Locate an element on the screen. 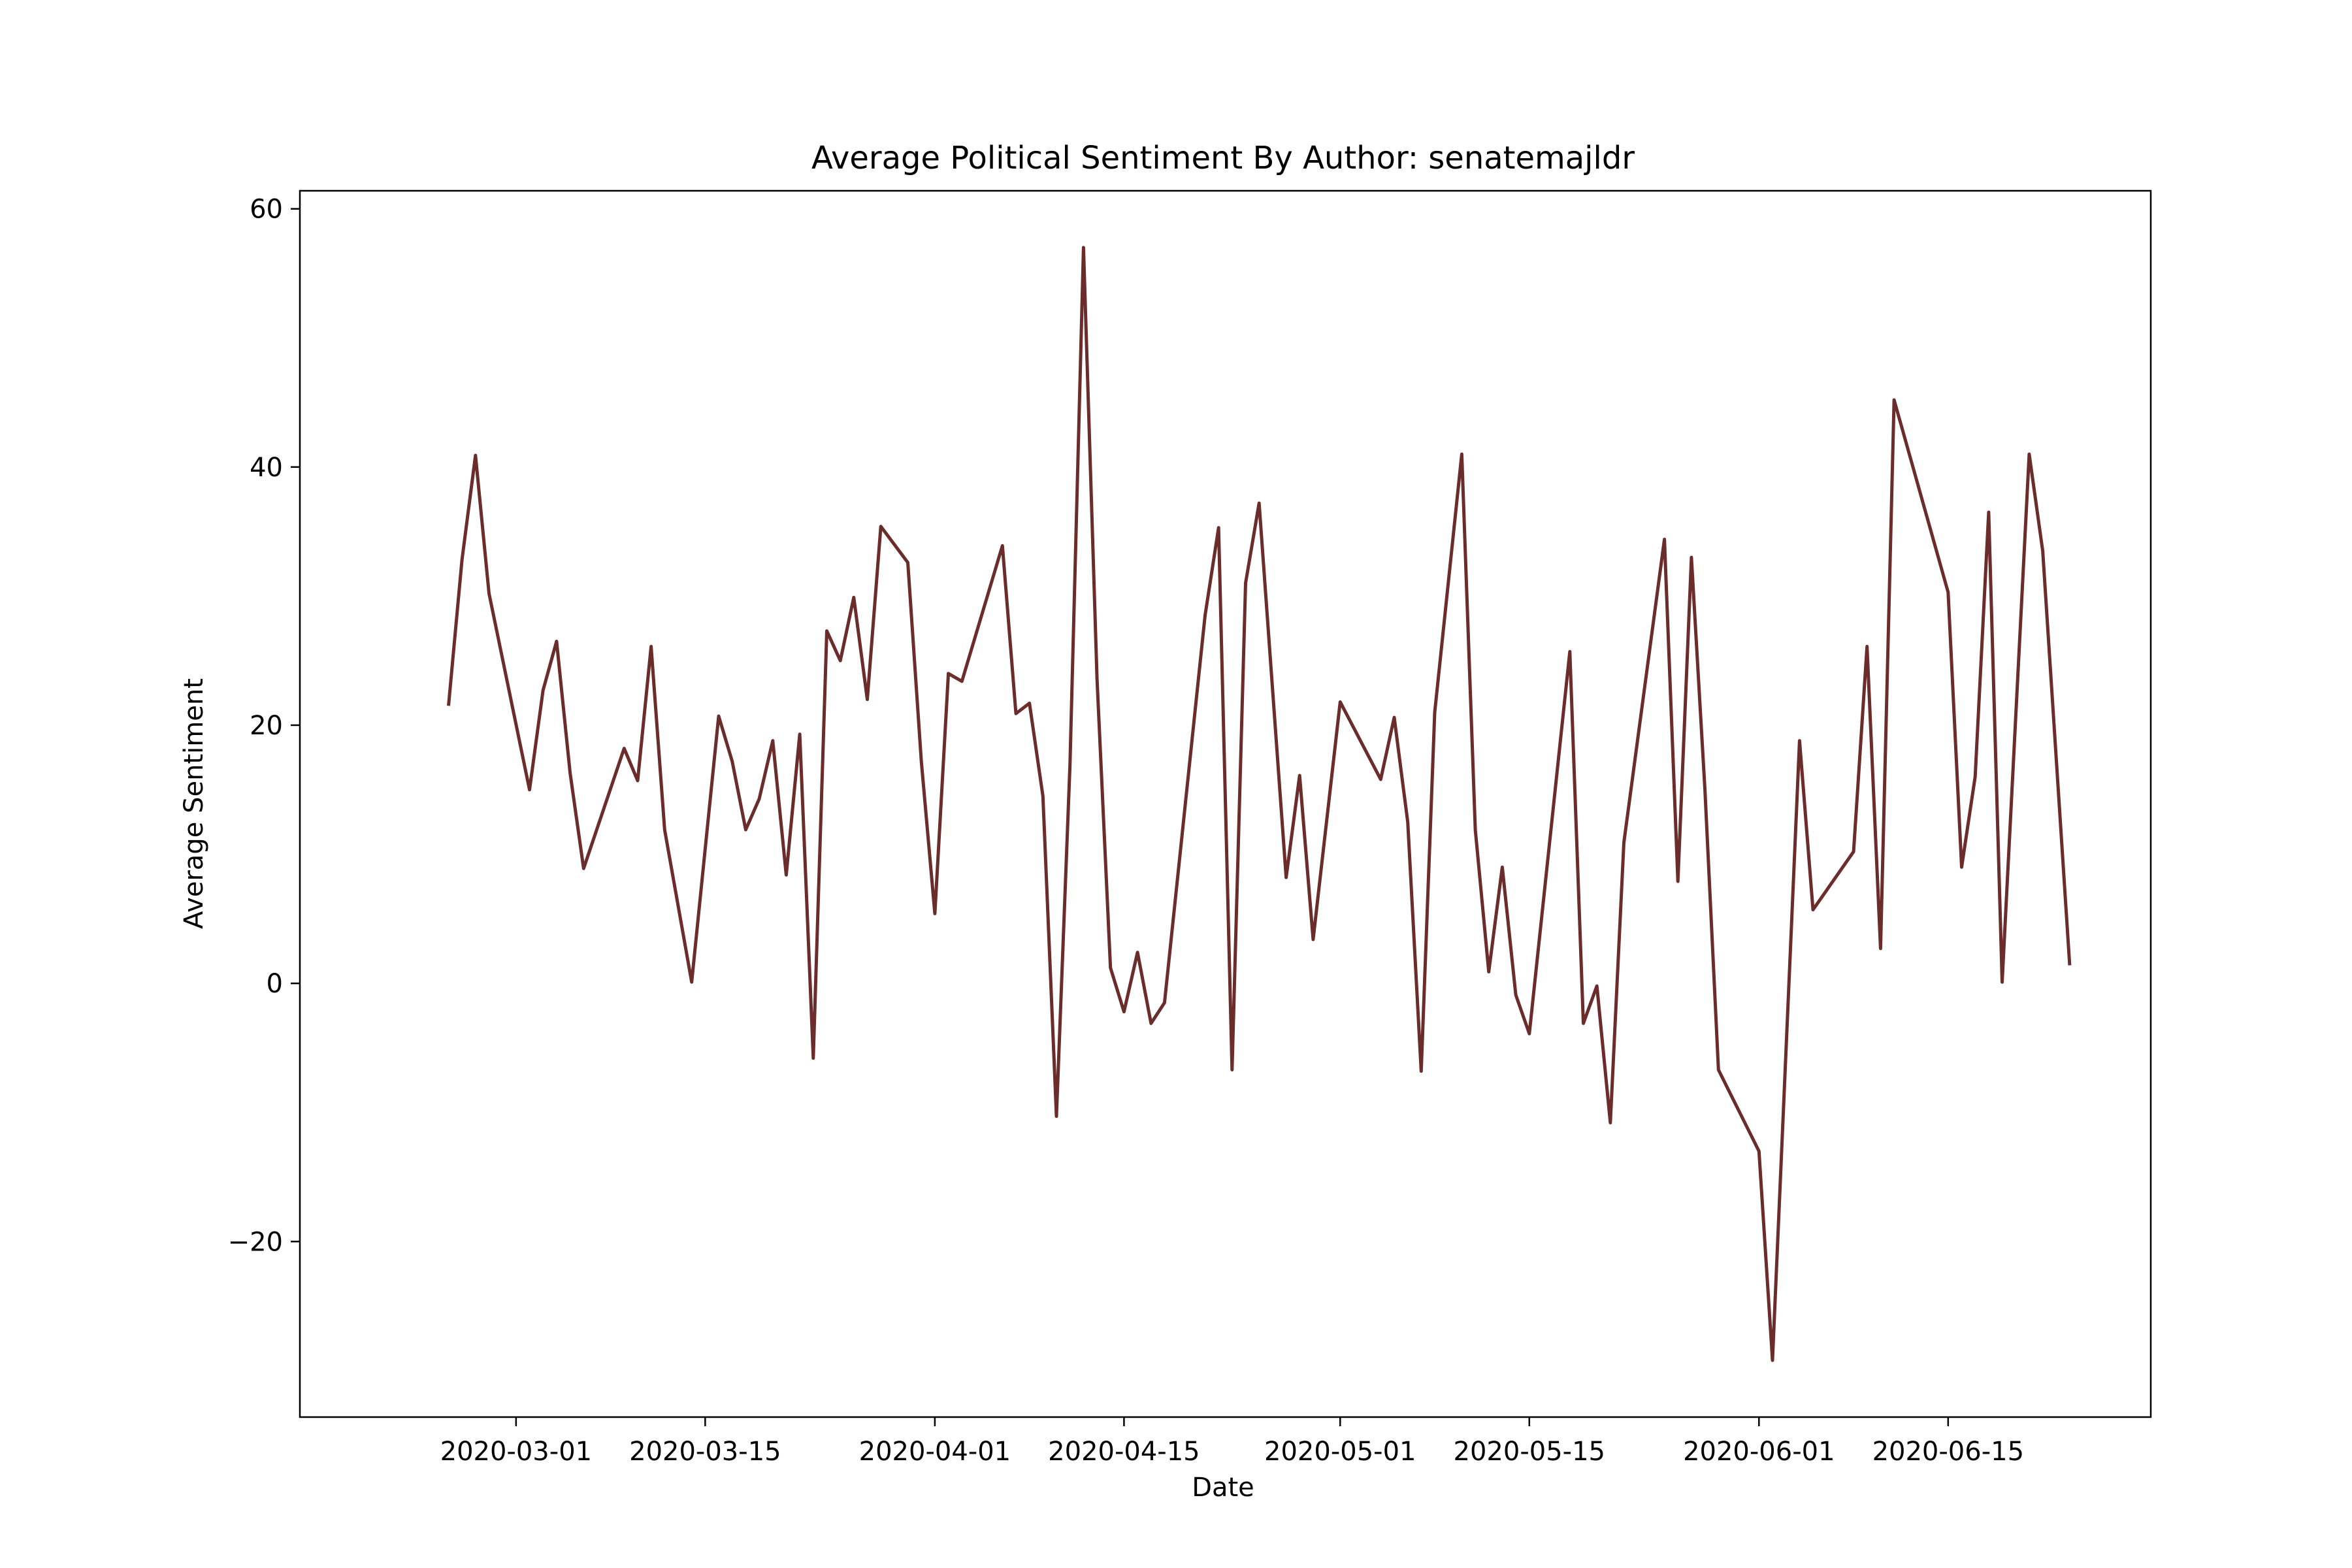 The width and height of the screenshot is (2352, 1568). x-tick-label: 2020-04-01 is located at coordinates (935, 1452).